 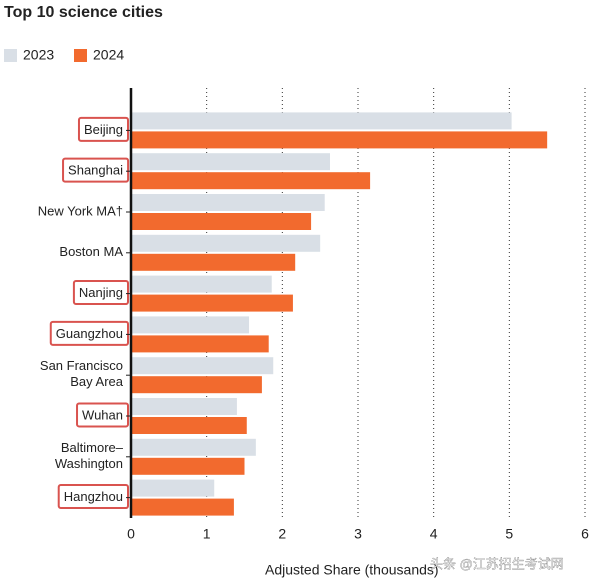 I want to click on y-tick-label: Guangzhou, so click(x=89, y=333).